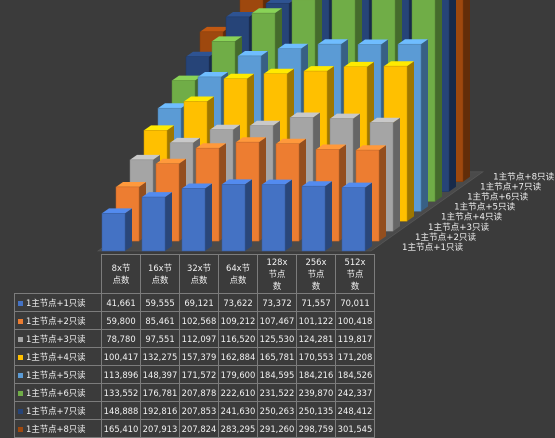 The image size is (555, 438). I want to click on table-cell: 132,275, so click(160, 356).